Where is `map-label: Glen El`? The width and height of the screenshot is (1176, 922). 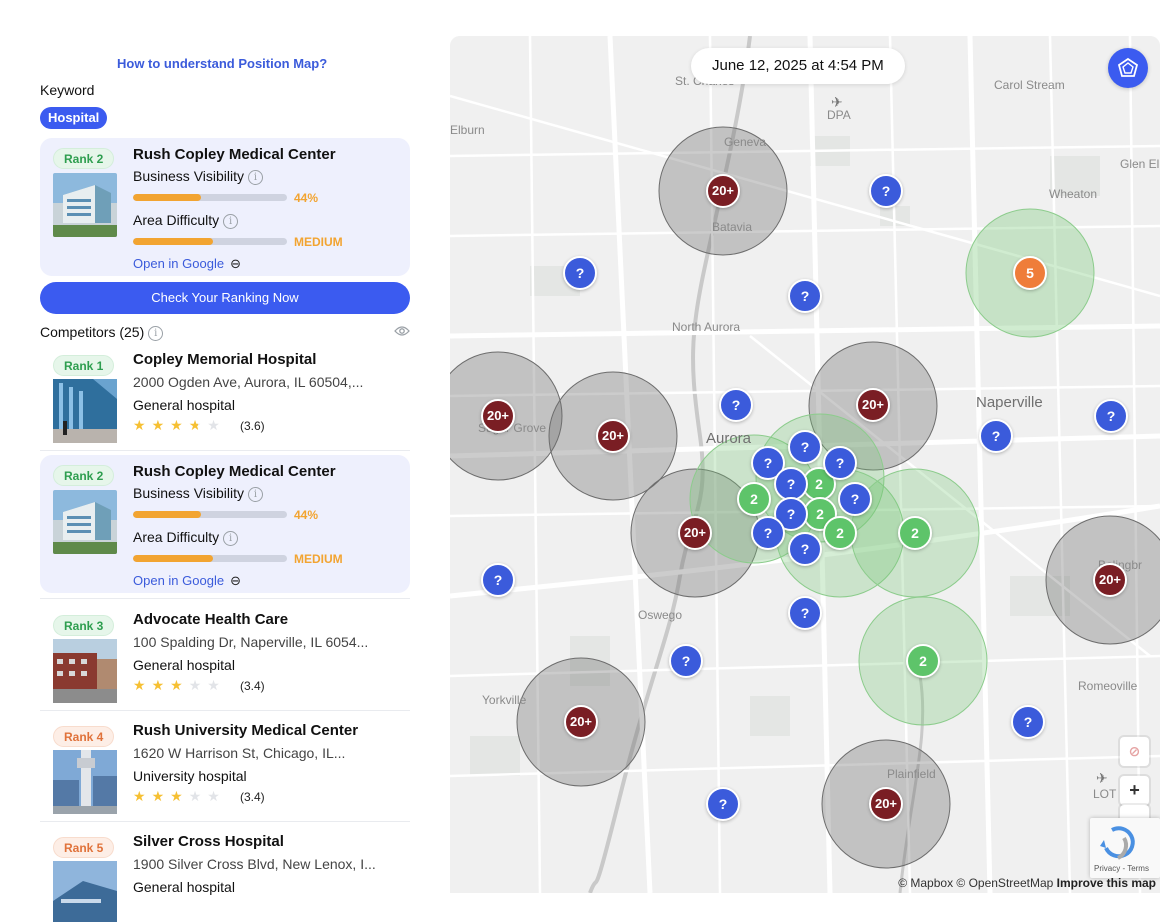 map-label: Glen El is located at coordinates (1140, 164).